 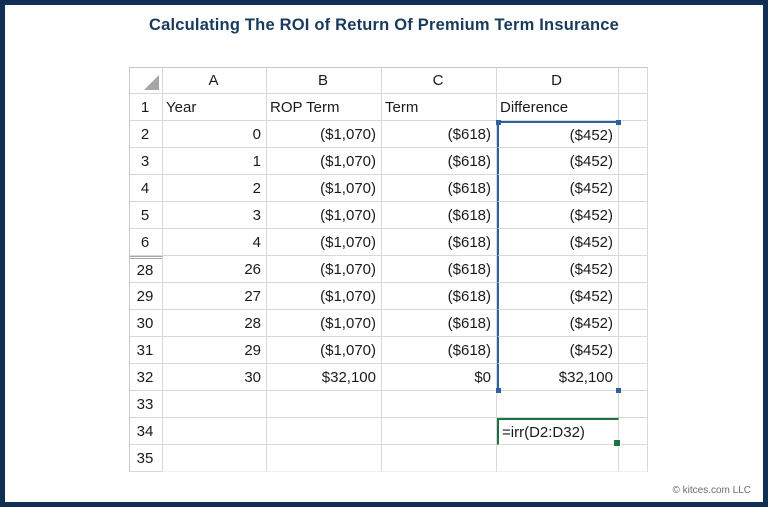 What do you see at coordinates (633, 377) in the screenshot?
I see `cell-E32` at bounding box center [633, 377].